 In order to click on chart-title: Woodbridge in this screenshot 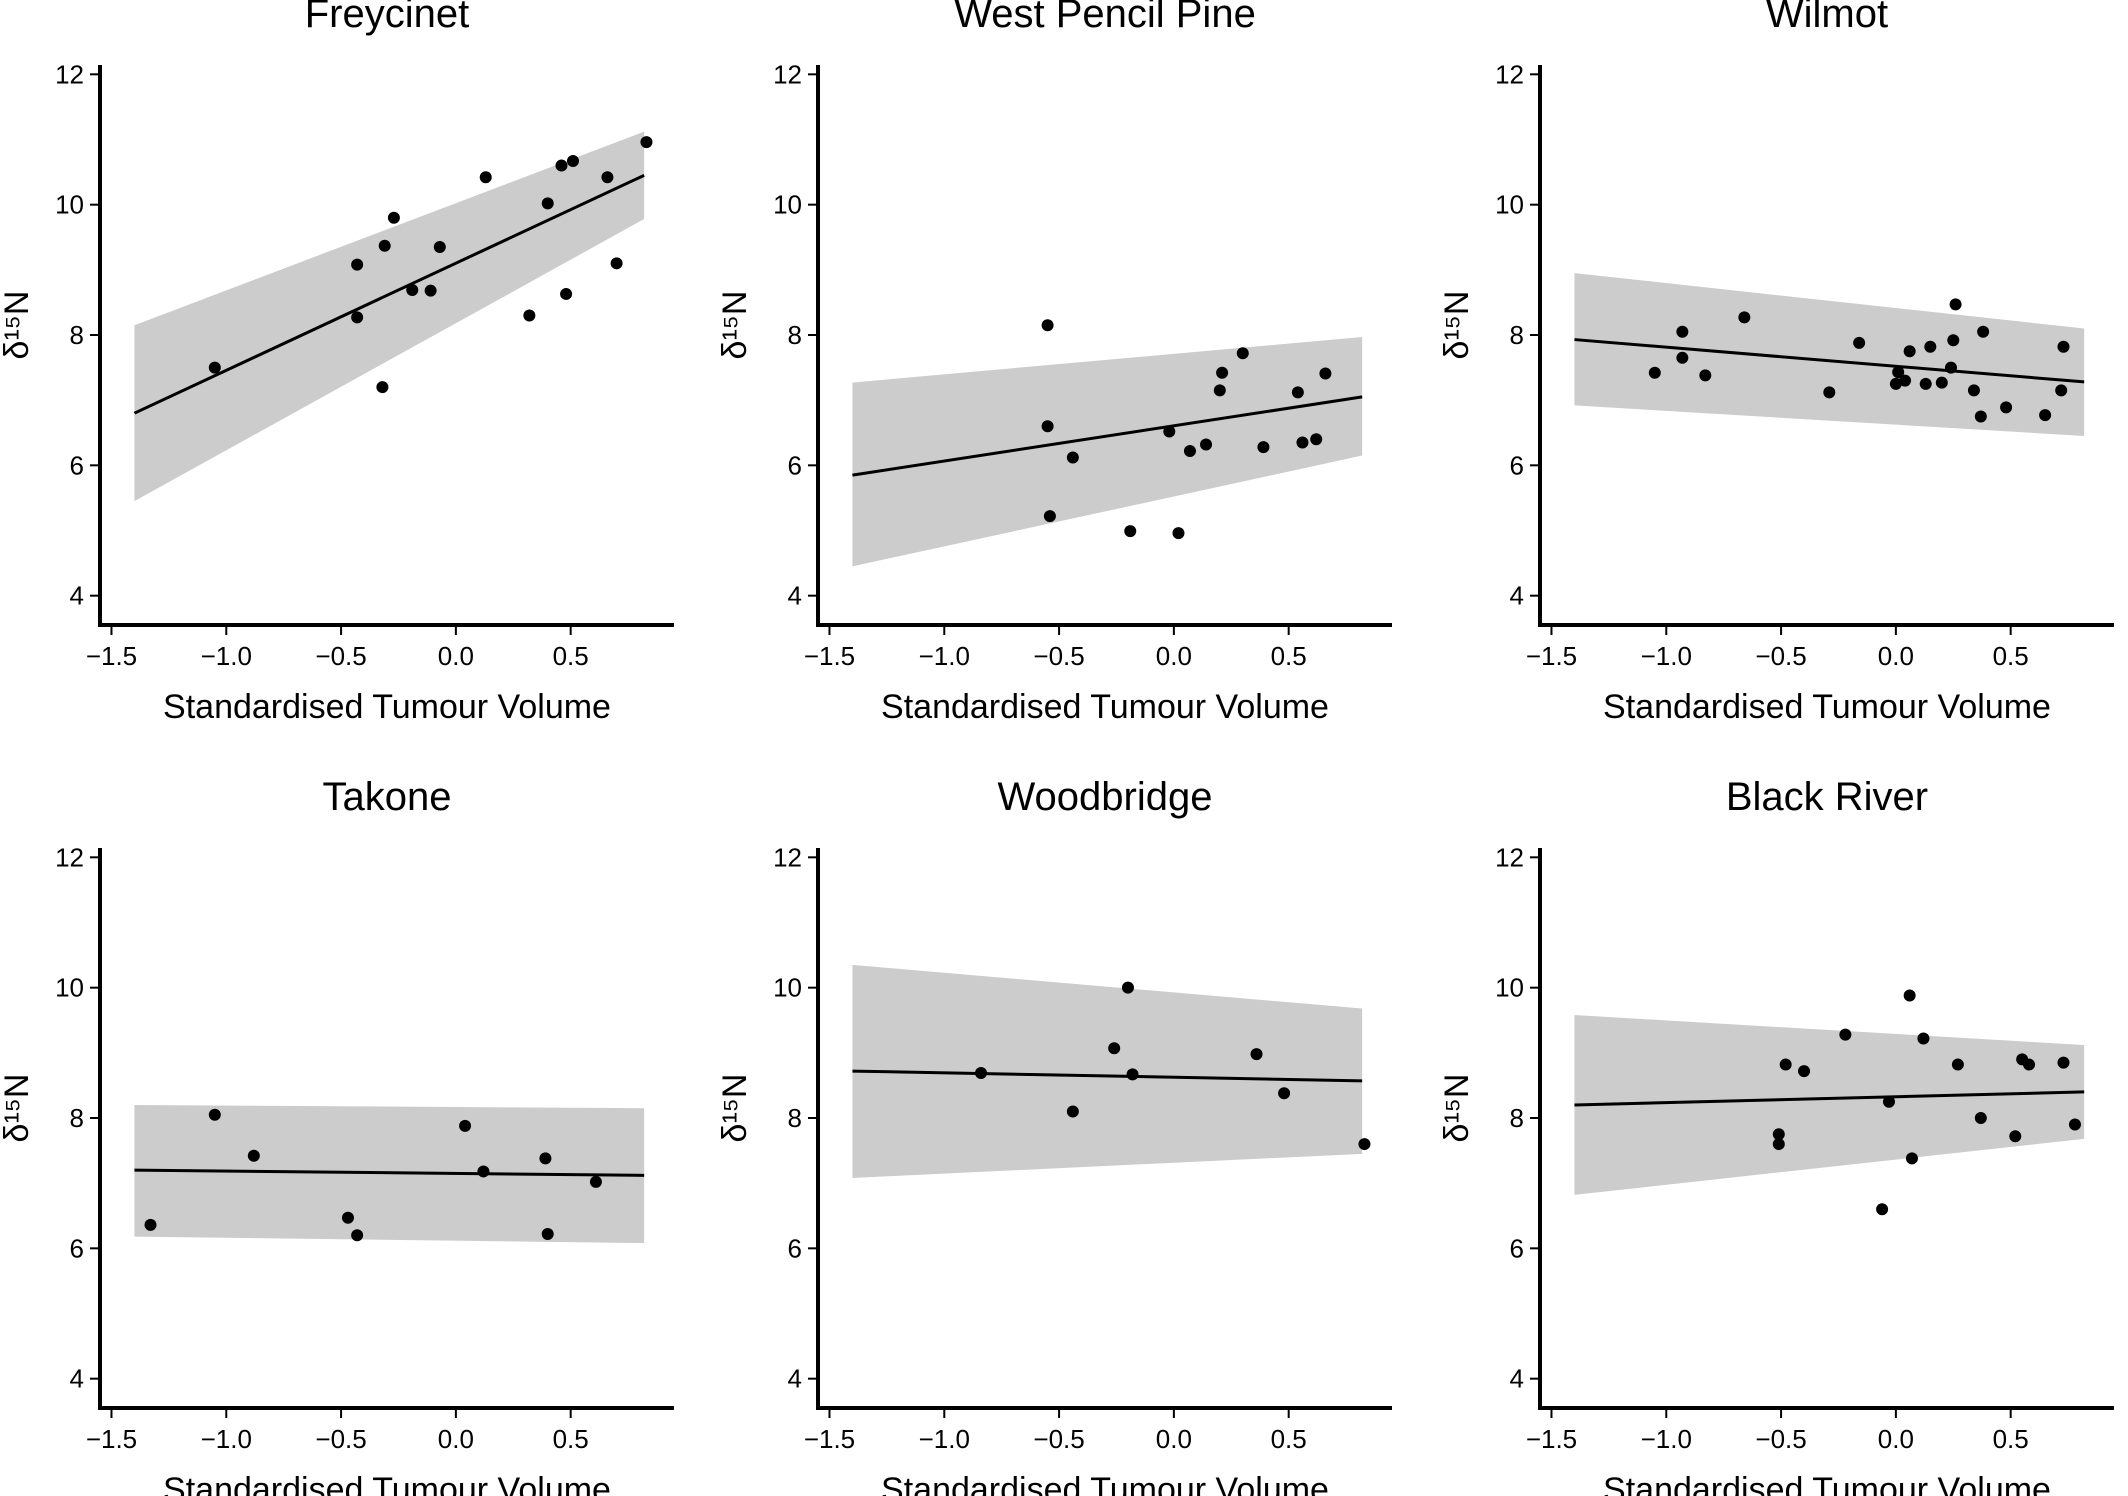, I will do `click(1105, 797)`.